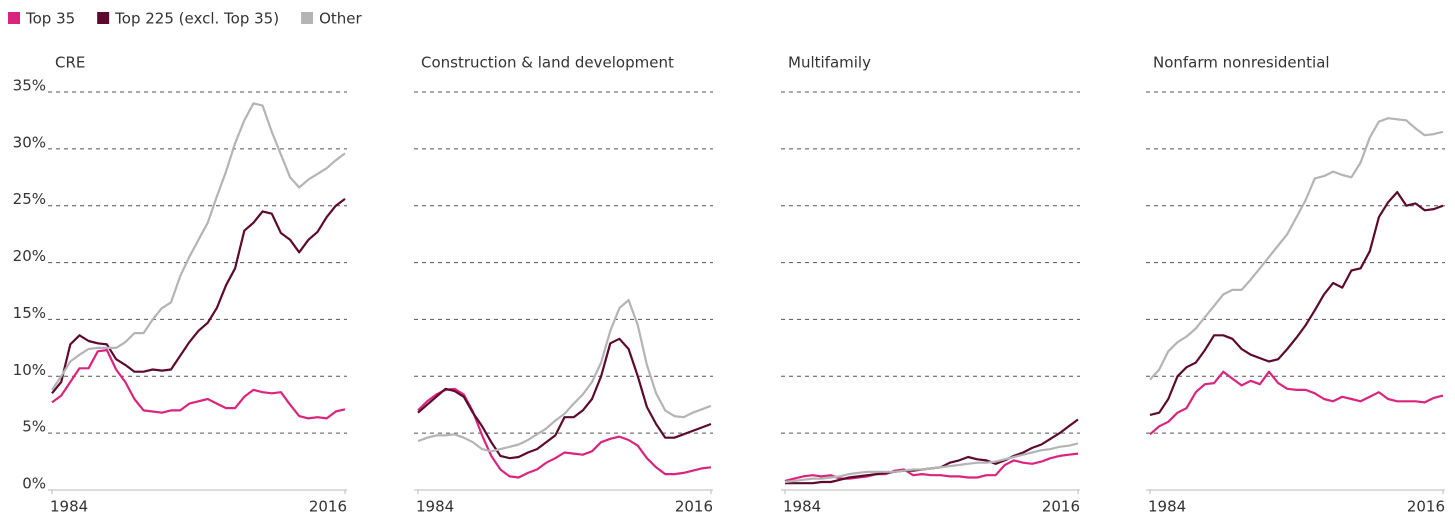 This screenshot has width=1455, height=516. Describe the element at coordinates (29, 370) in the screenshot. I see `y-tick-label: 10%` at that location.